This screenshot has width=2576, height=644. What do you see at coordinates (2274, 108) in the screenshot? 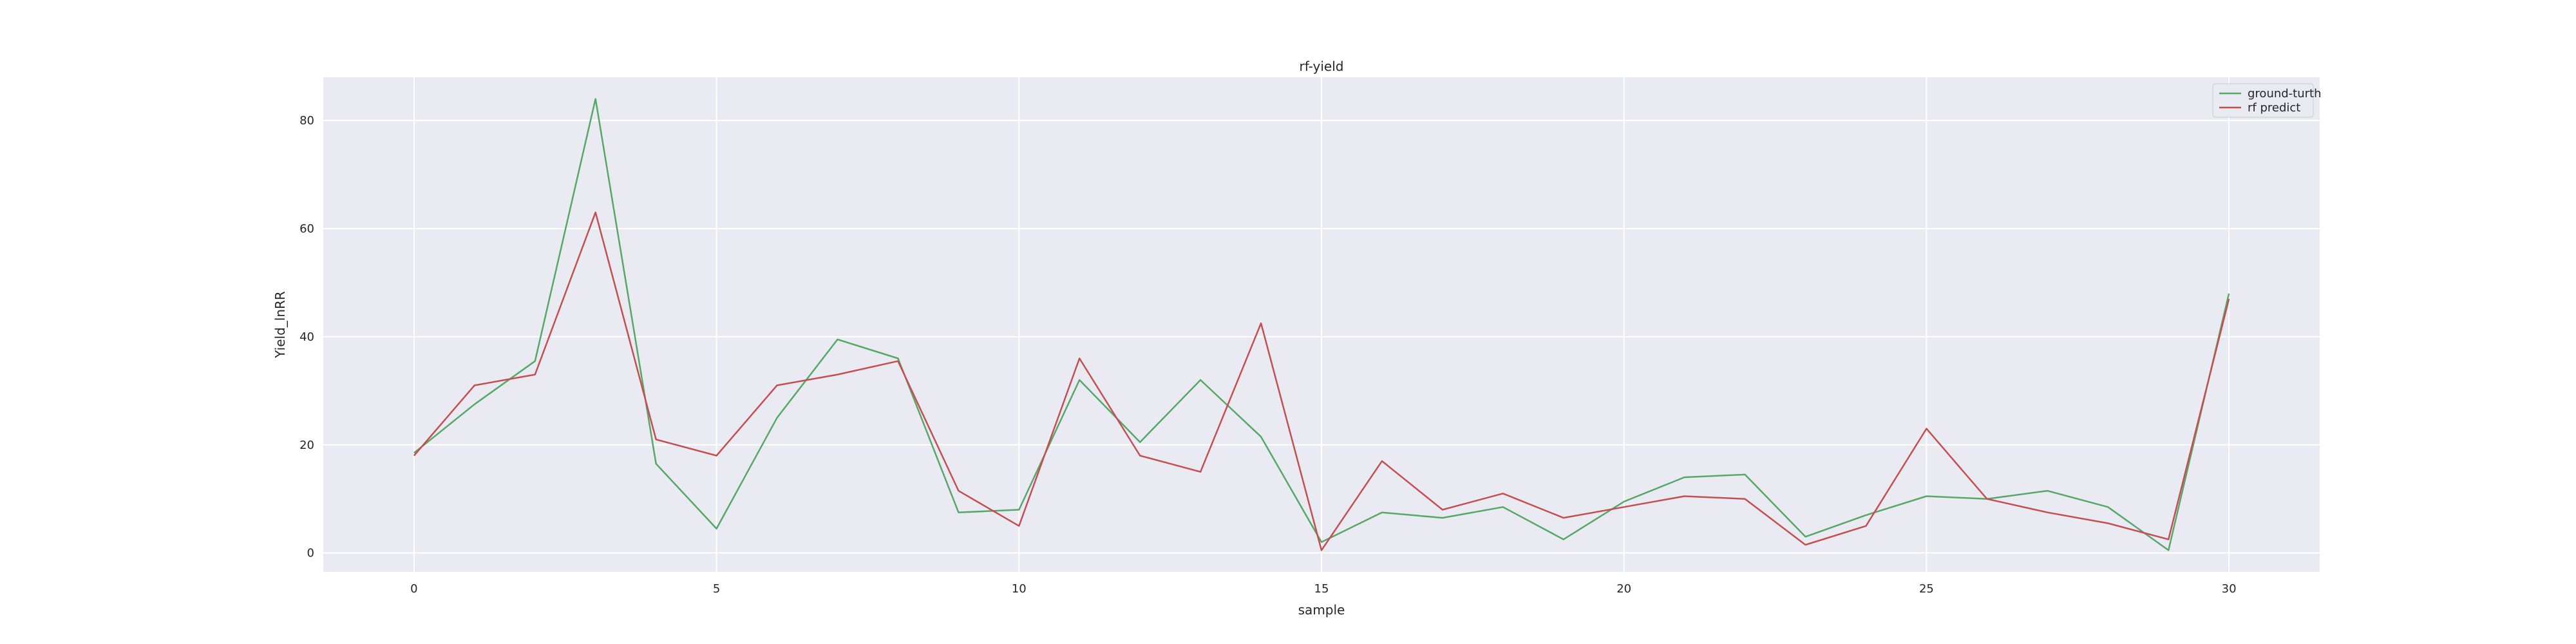
I see `legend-label-rf-predict: rf predict` at bounding box center [2274, 108].